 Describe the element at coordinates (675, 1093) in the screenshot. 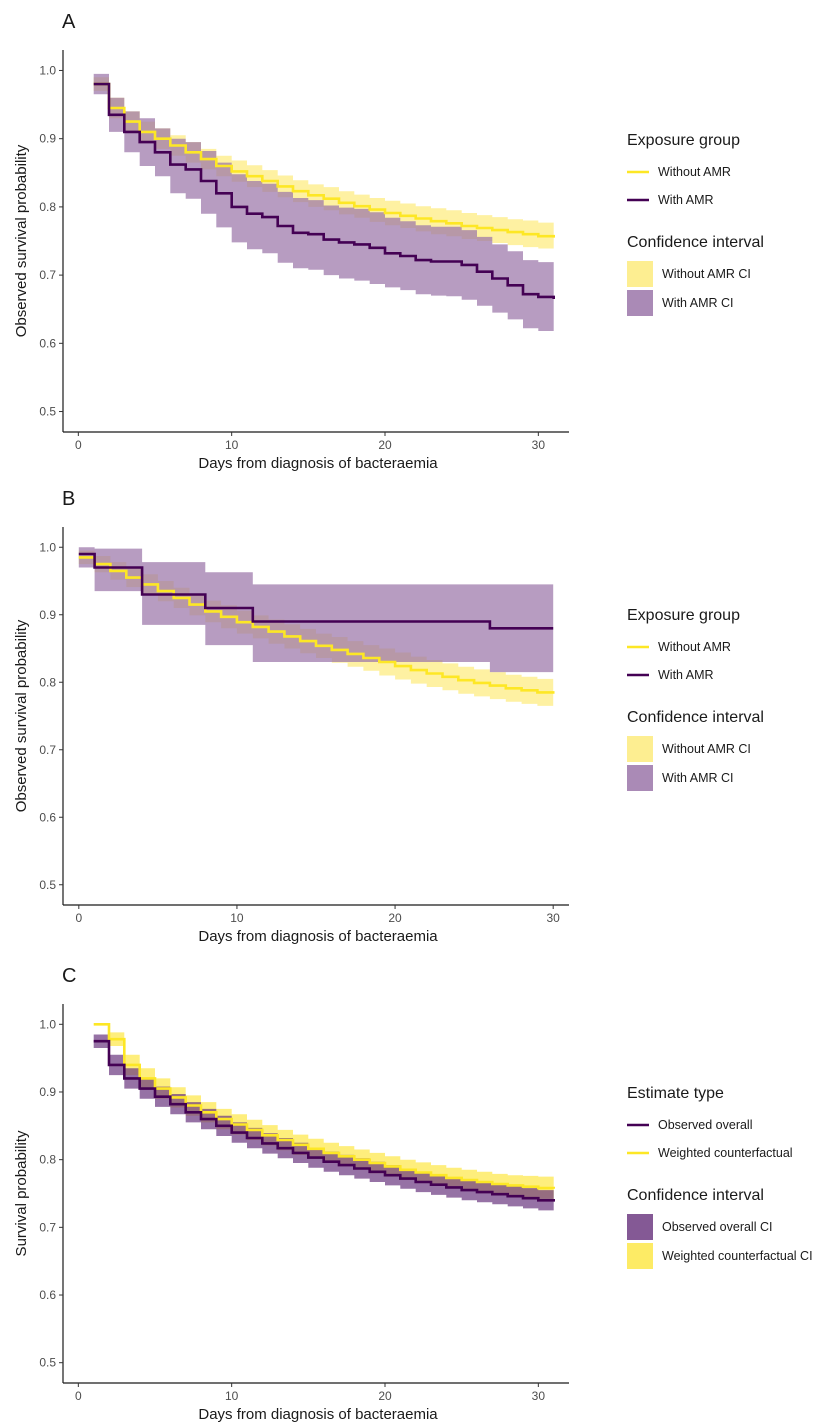

I see `legend-title: Estimate type` at that location.